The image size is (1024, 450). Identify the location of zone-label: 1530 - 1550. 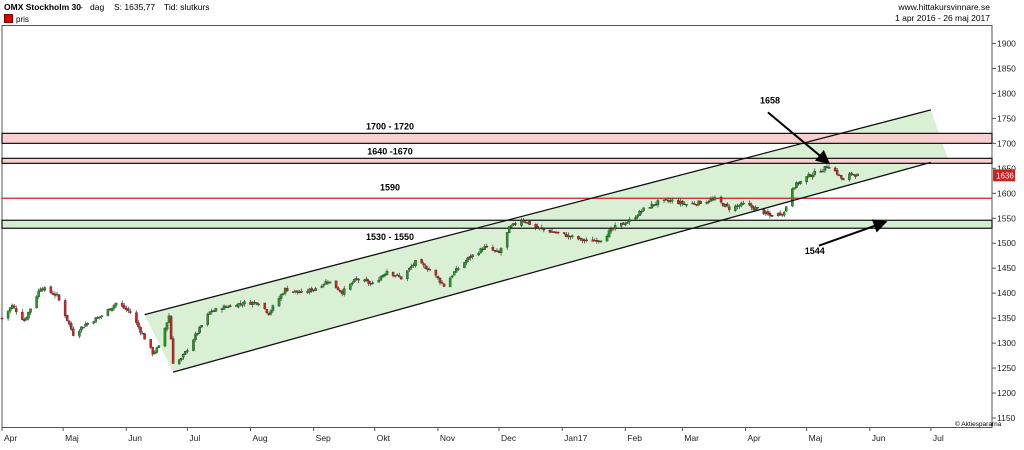
(390, 237).